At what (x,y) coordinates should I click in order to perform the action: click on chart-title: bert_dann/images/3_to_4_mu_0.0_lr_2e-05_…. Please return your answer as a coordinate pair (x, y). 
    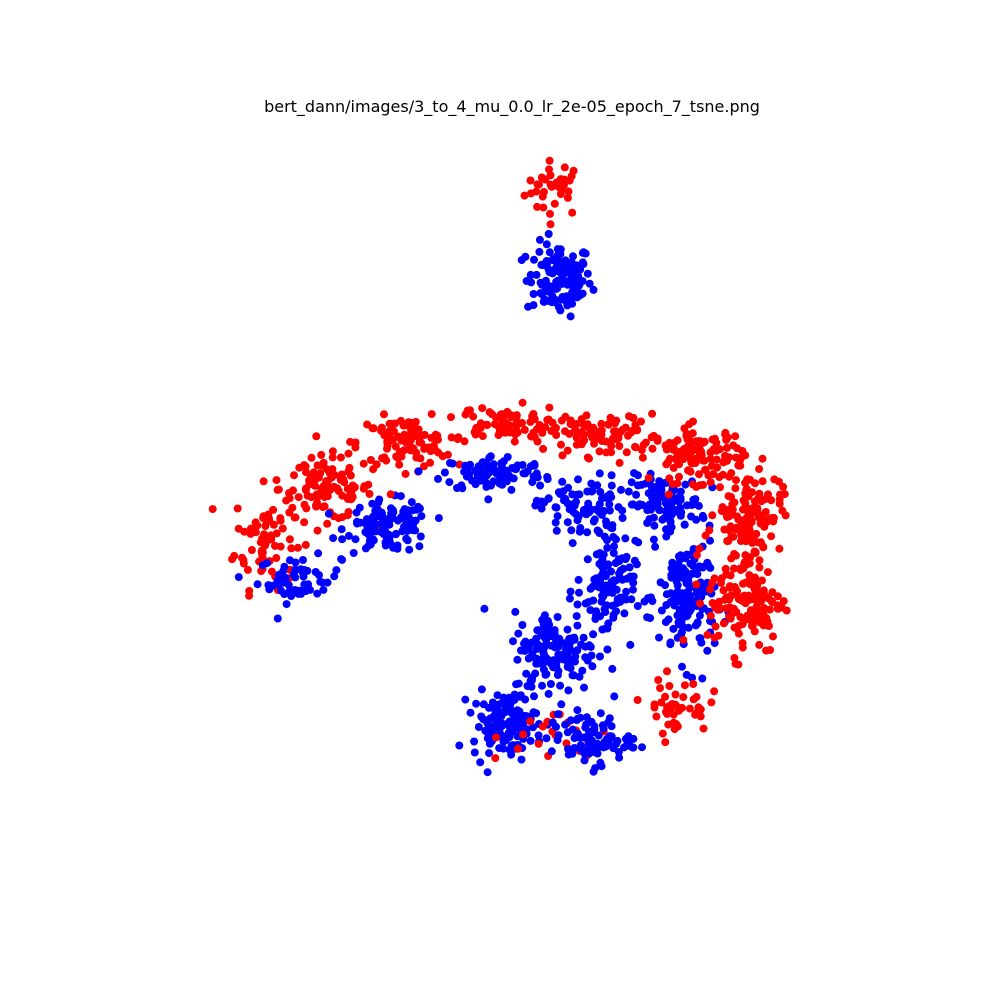
    Looking at the image, I should click on (512, 107).